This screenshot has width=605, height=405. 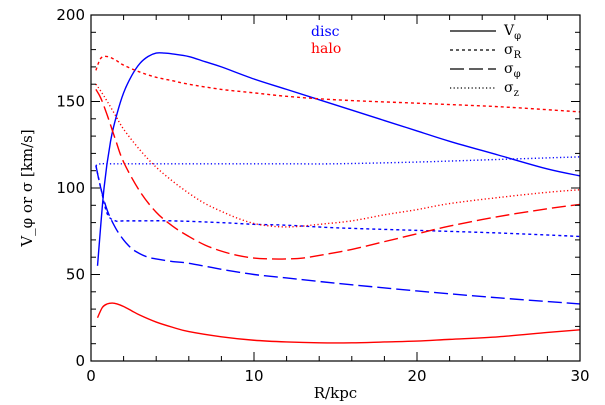 What do you see at coordinates (70, 188) in the screenshot?
I see `y-tick-label: 100` at bounding box center [70, 188].